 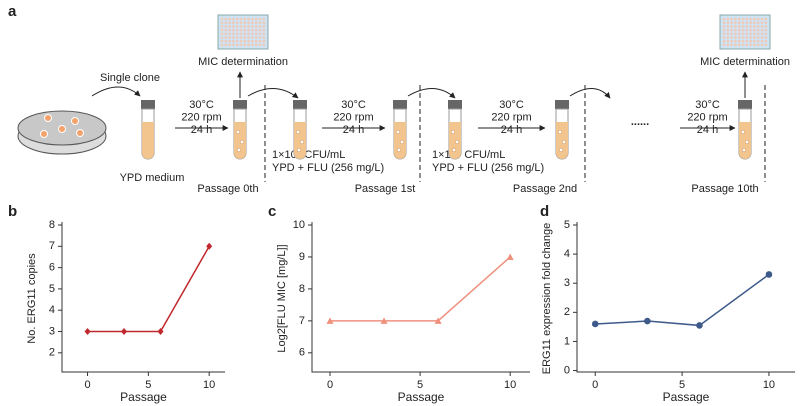 I want to click on y-tick-label: 7, so click(x=302, y=321).